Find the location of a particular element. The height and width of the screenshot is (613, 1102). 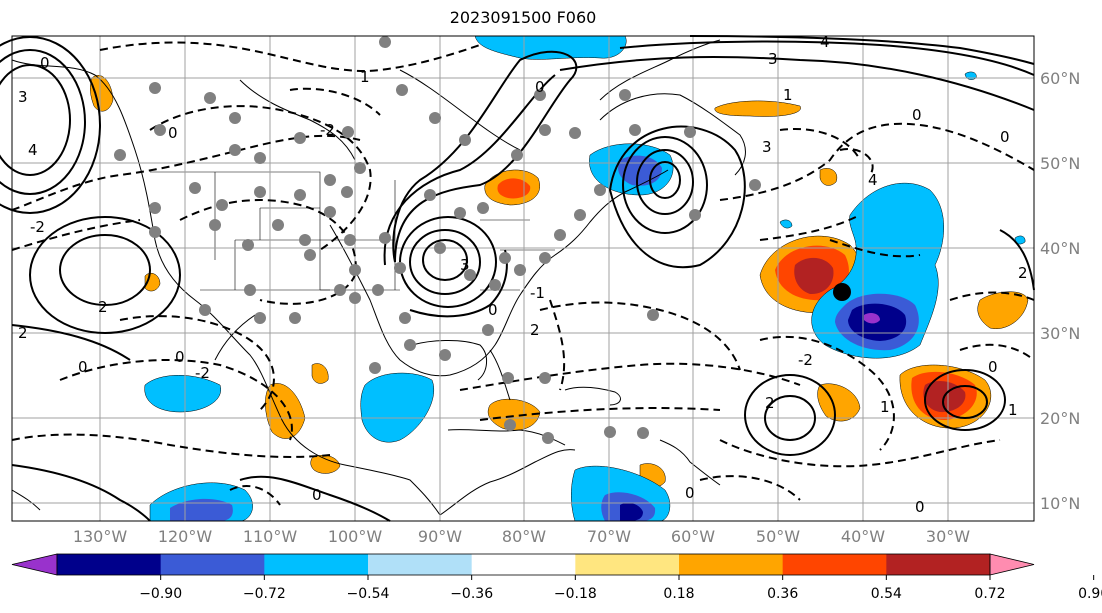

colorbar-tick-label: 0.54 is located at coordinates (886, 594).